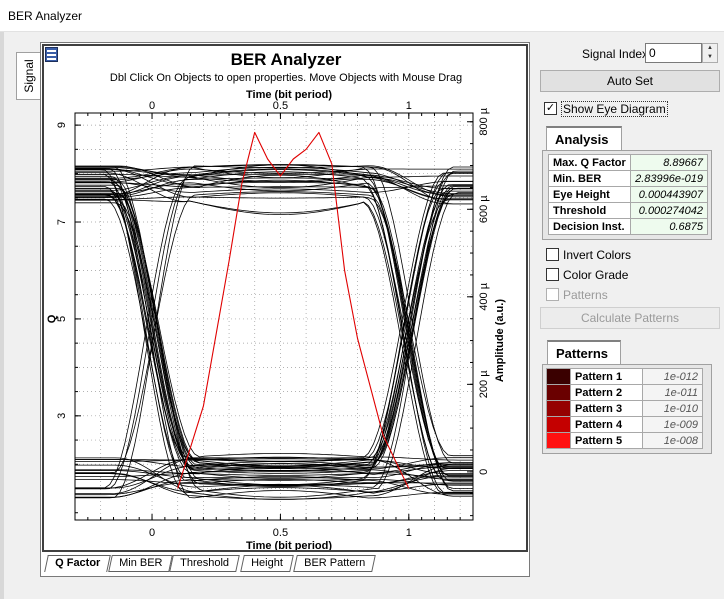 The image size is (724, 599). Describe the element at coordinates (672, 392) in the screenshot. I see `pattern-value: 1e-011` at that location.